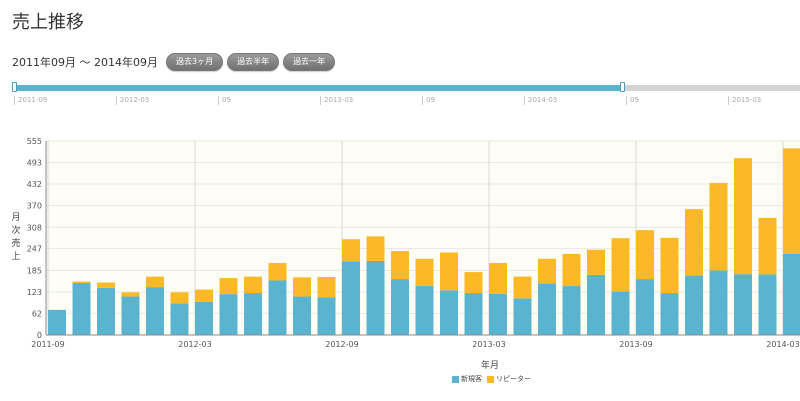  Describe the element at coordinates (34, 163) in the screenshot. I see `y-tick-label: 493` at that location.